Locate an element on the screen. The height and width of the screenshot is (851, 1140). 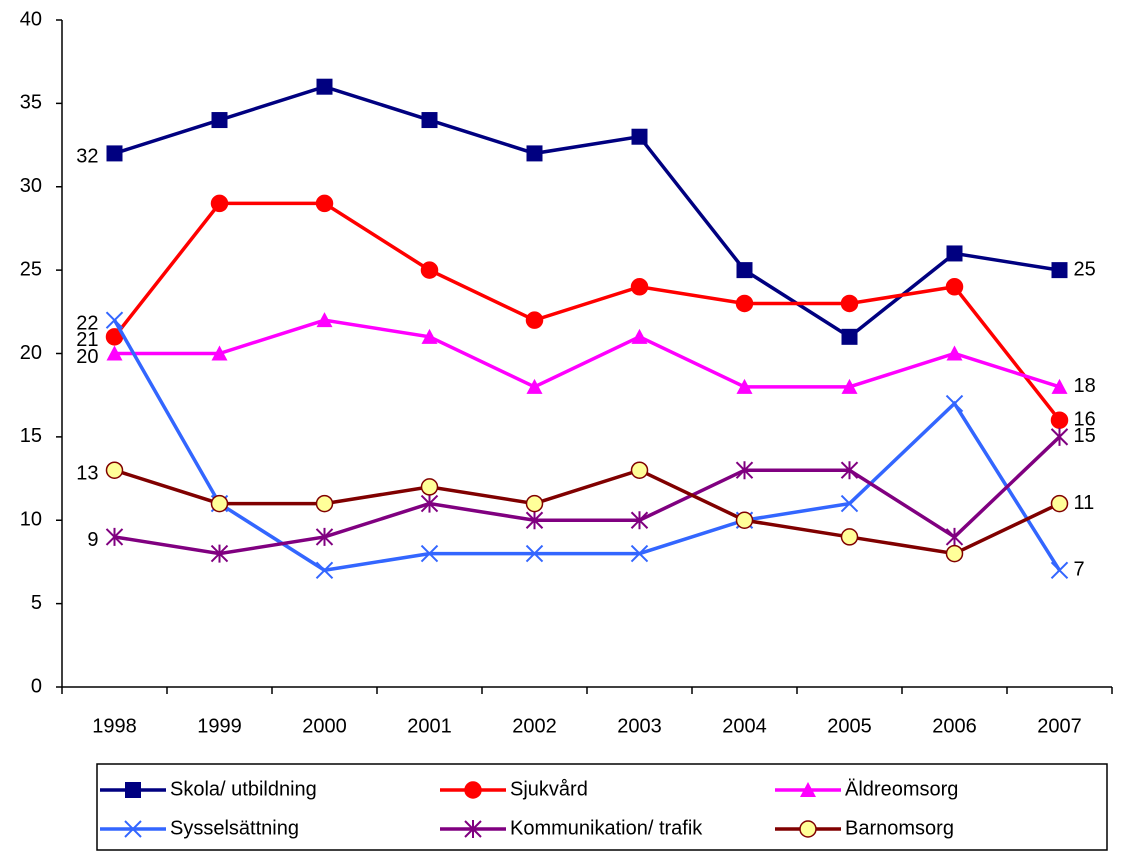
x-tick-label: 2001 is located at coordinates (429, 726).